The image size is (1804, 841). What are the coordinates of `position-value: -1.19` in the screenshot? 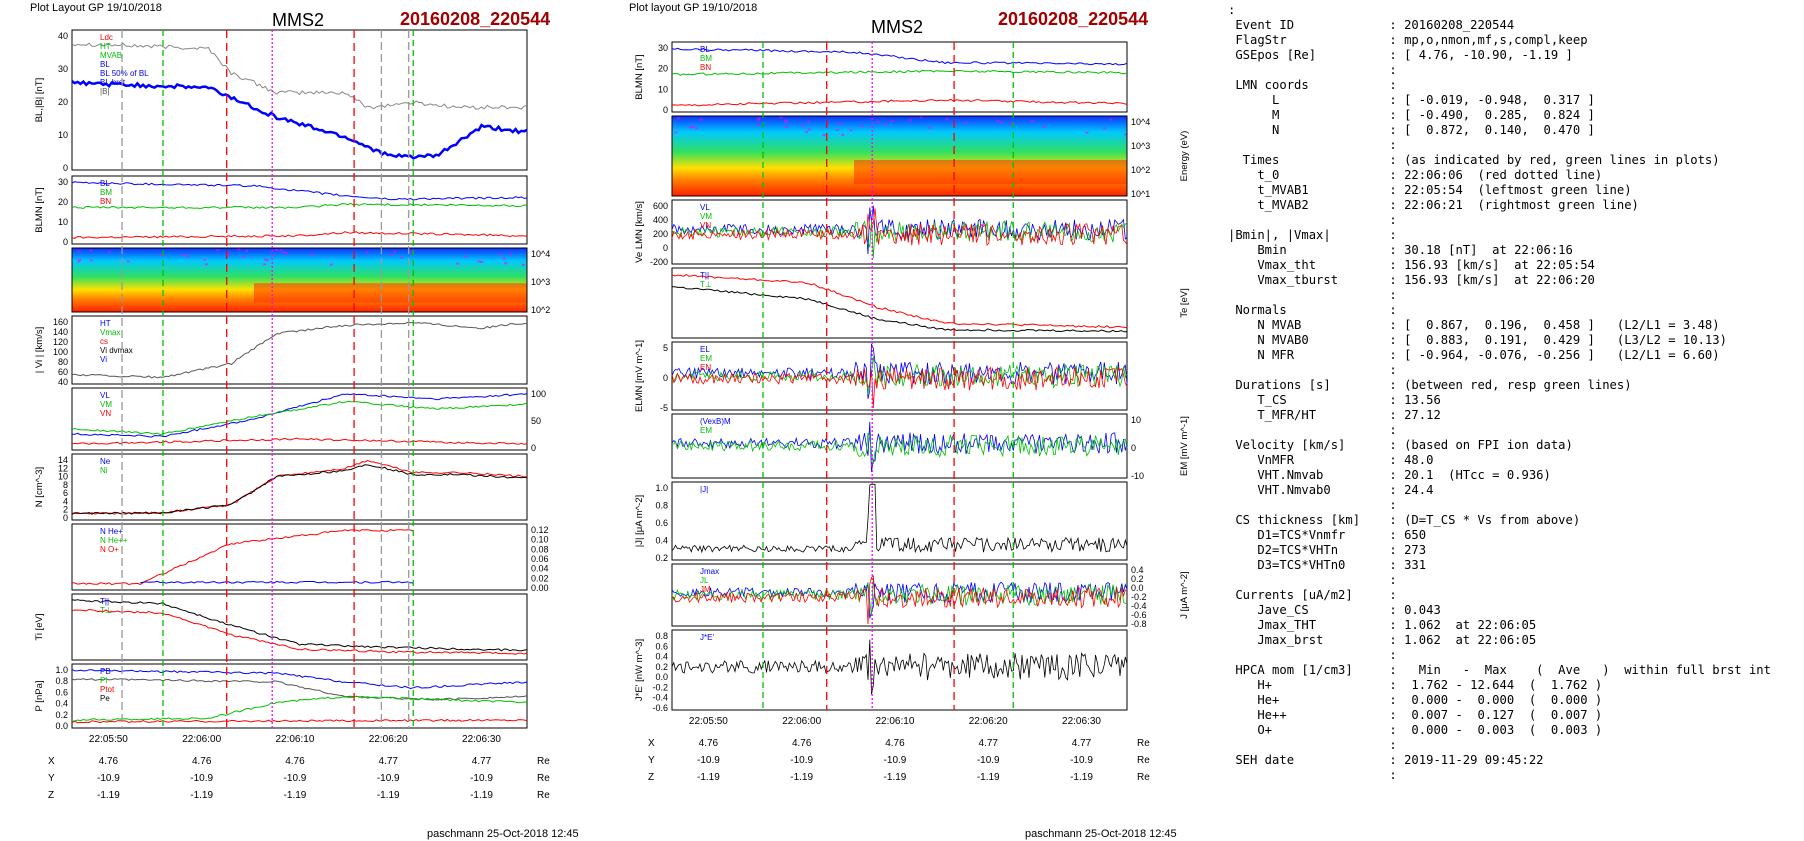 It's located at (801, 777).